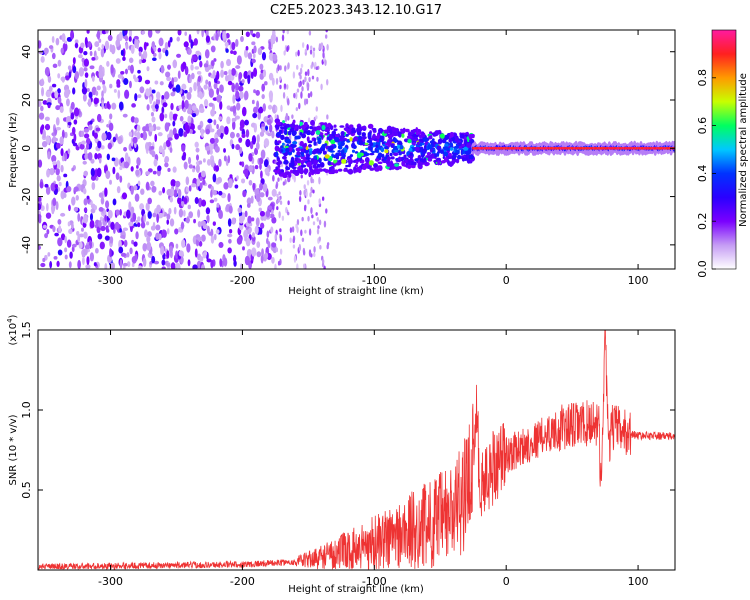 This screenshot has width=750, height=600. I want to click on spectrogram-ytick-label: 40, so click(26, 52).